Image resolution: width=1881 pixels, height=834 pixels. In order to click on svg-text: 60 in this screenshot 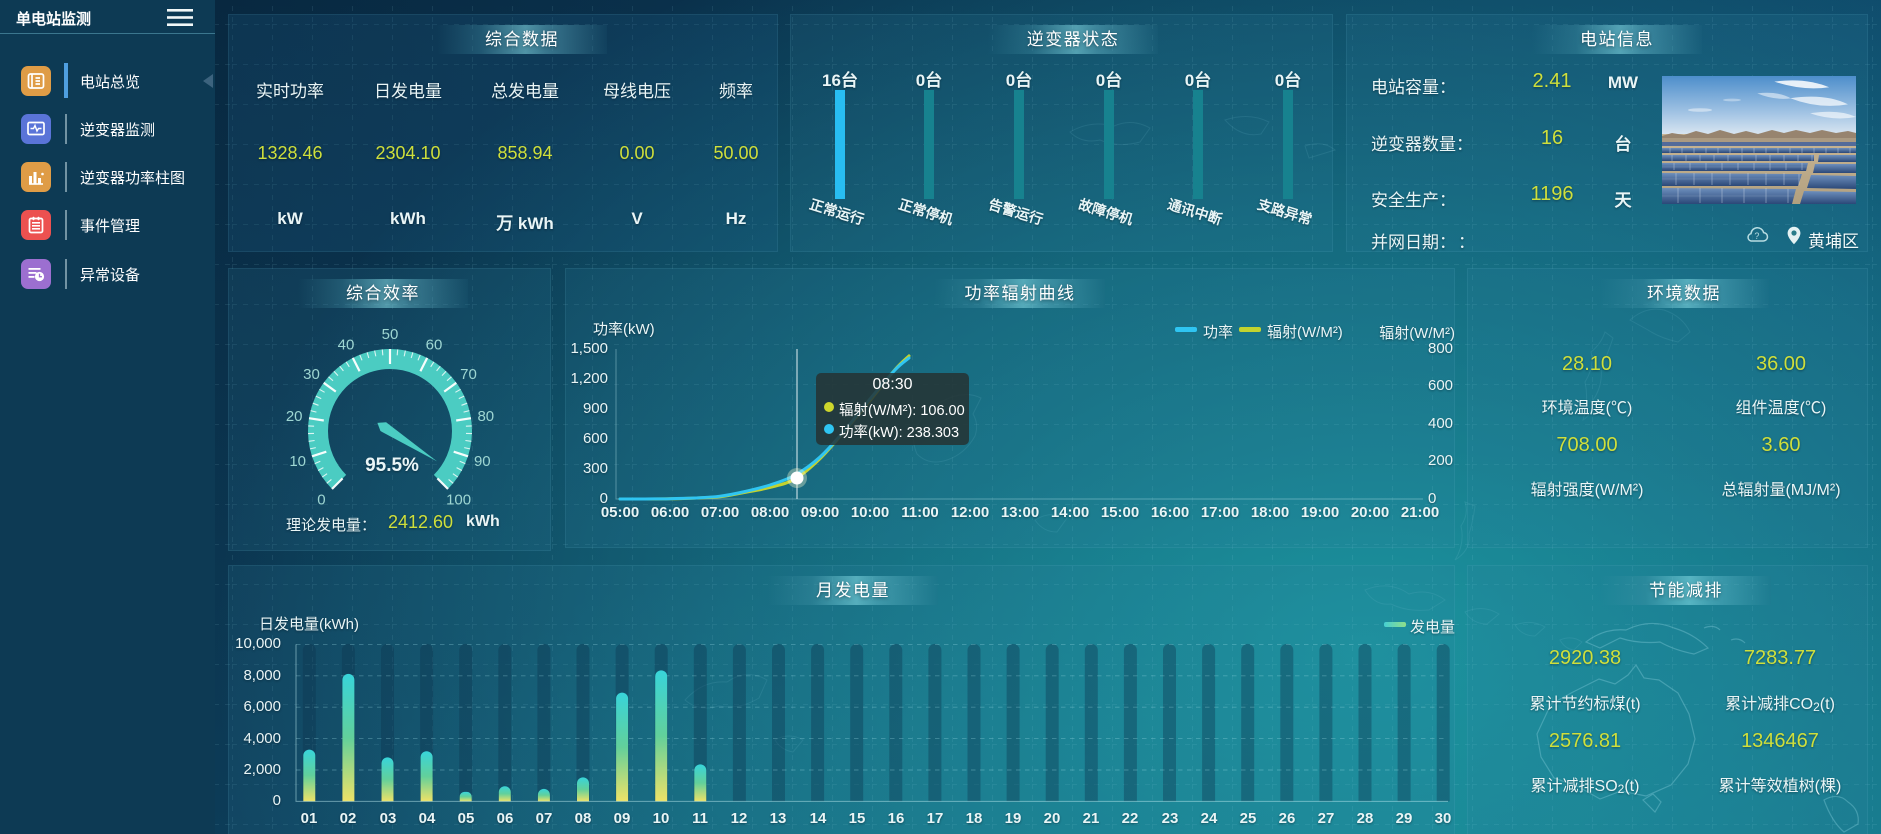, I will do `click(434, 345)`.